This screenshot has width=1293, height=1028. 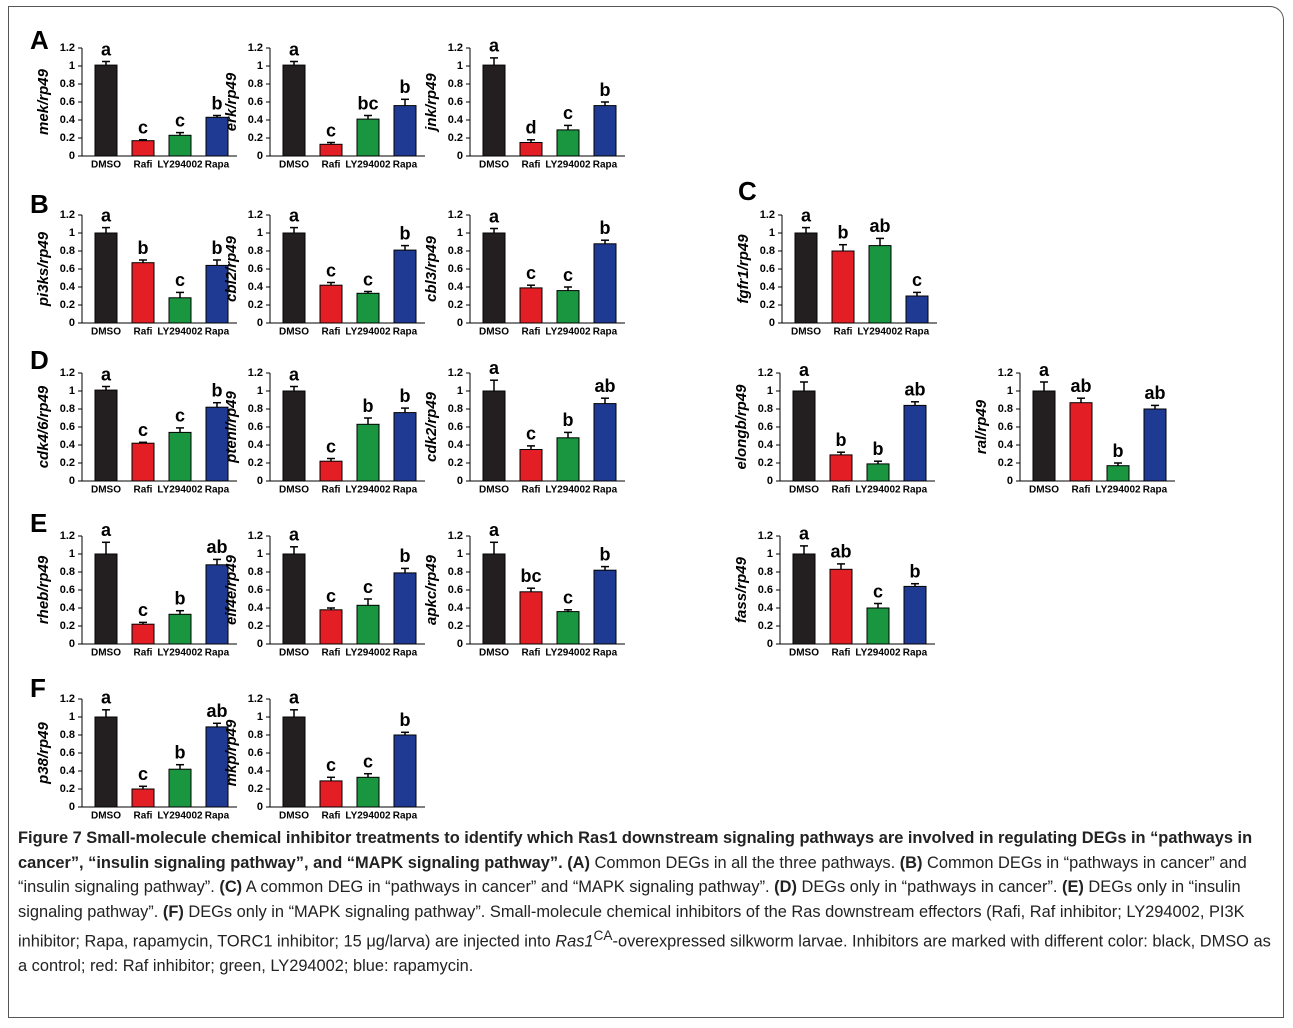 What do you see at coordinates (43, 589) in the screenshot?
I see `y-axis-label: rheb/rp49` at bounding box center [43, 589].